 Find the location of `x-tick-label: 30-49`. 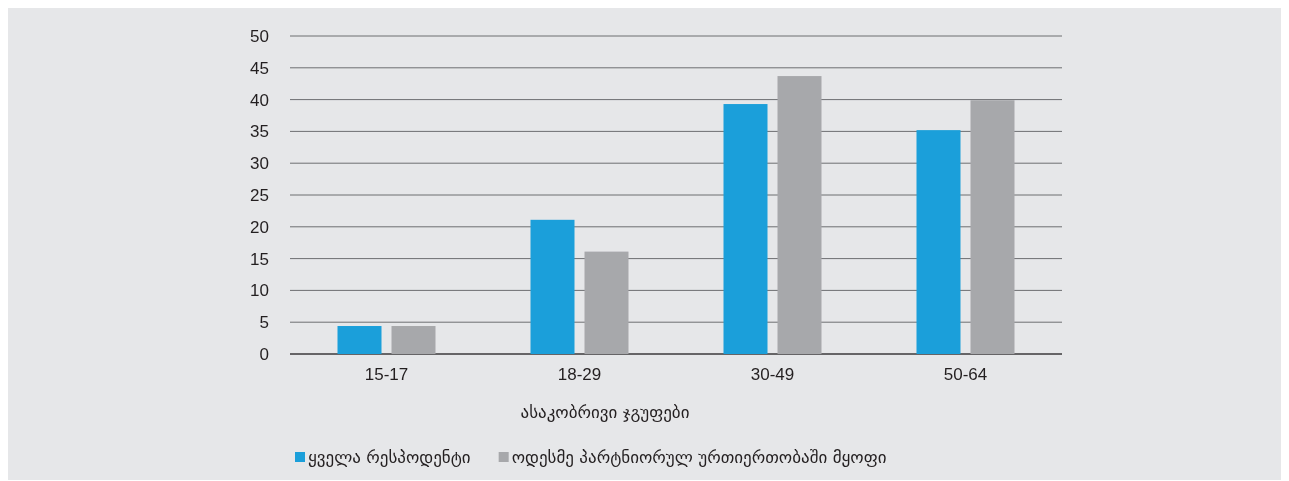

x-tick-label: 30-49 is located at coordinates (772, 375).